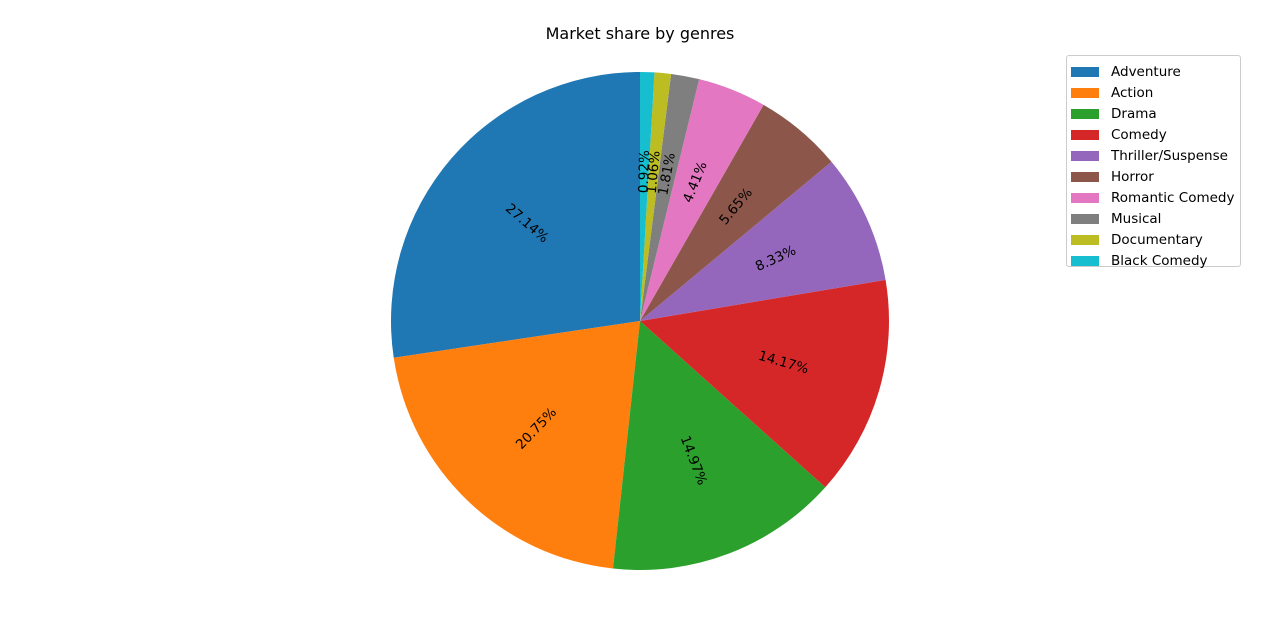  I want to click on legend-item: Documentary, so click(1137, 239).